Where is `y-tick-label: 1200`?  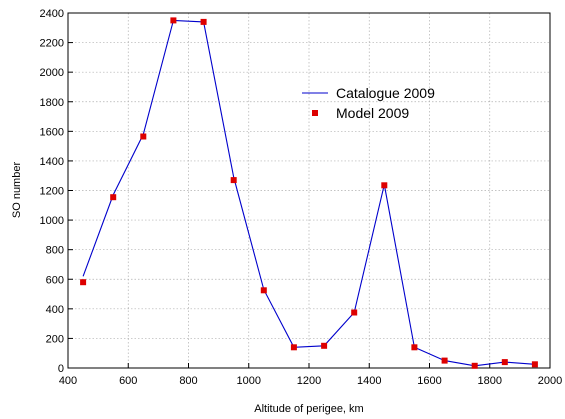 y-tick-label: 1200 is located at coordinates (52, 192).